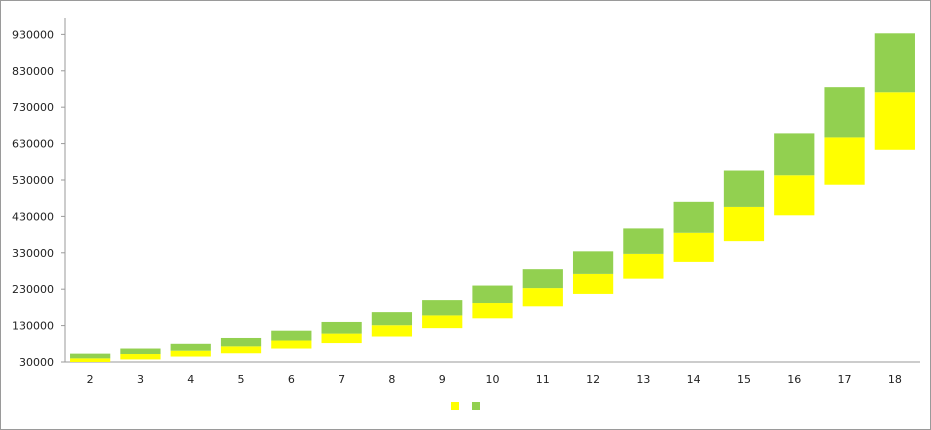 The width and height of the screenshot is (931, 430). I want to click on x-tick-label: 2, so click(90, 379).